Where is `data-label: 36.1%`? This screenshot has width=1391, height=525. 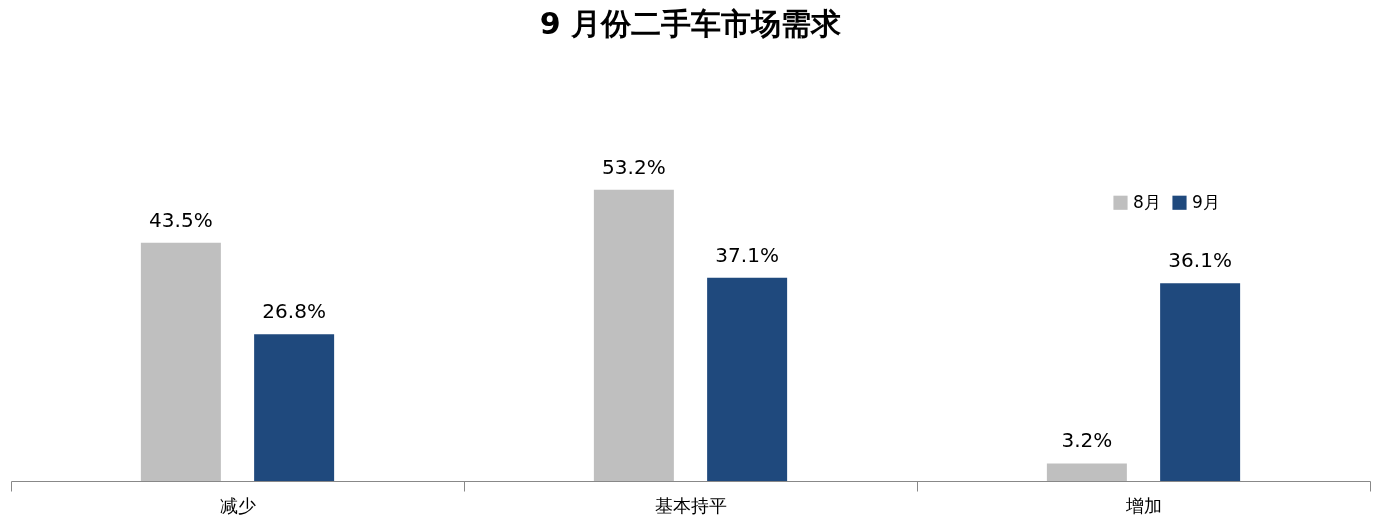
data-label: 36.1% is located at coordinates (1200, 260).